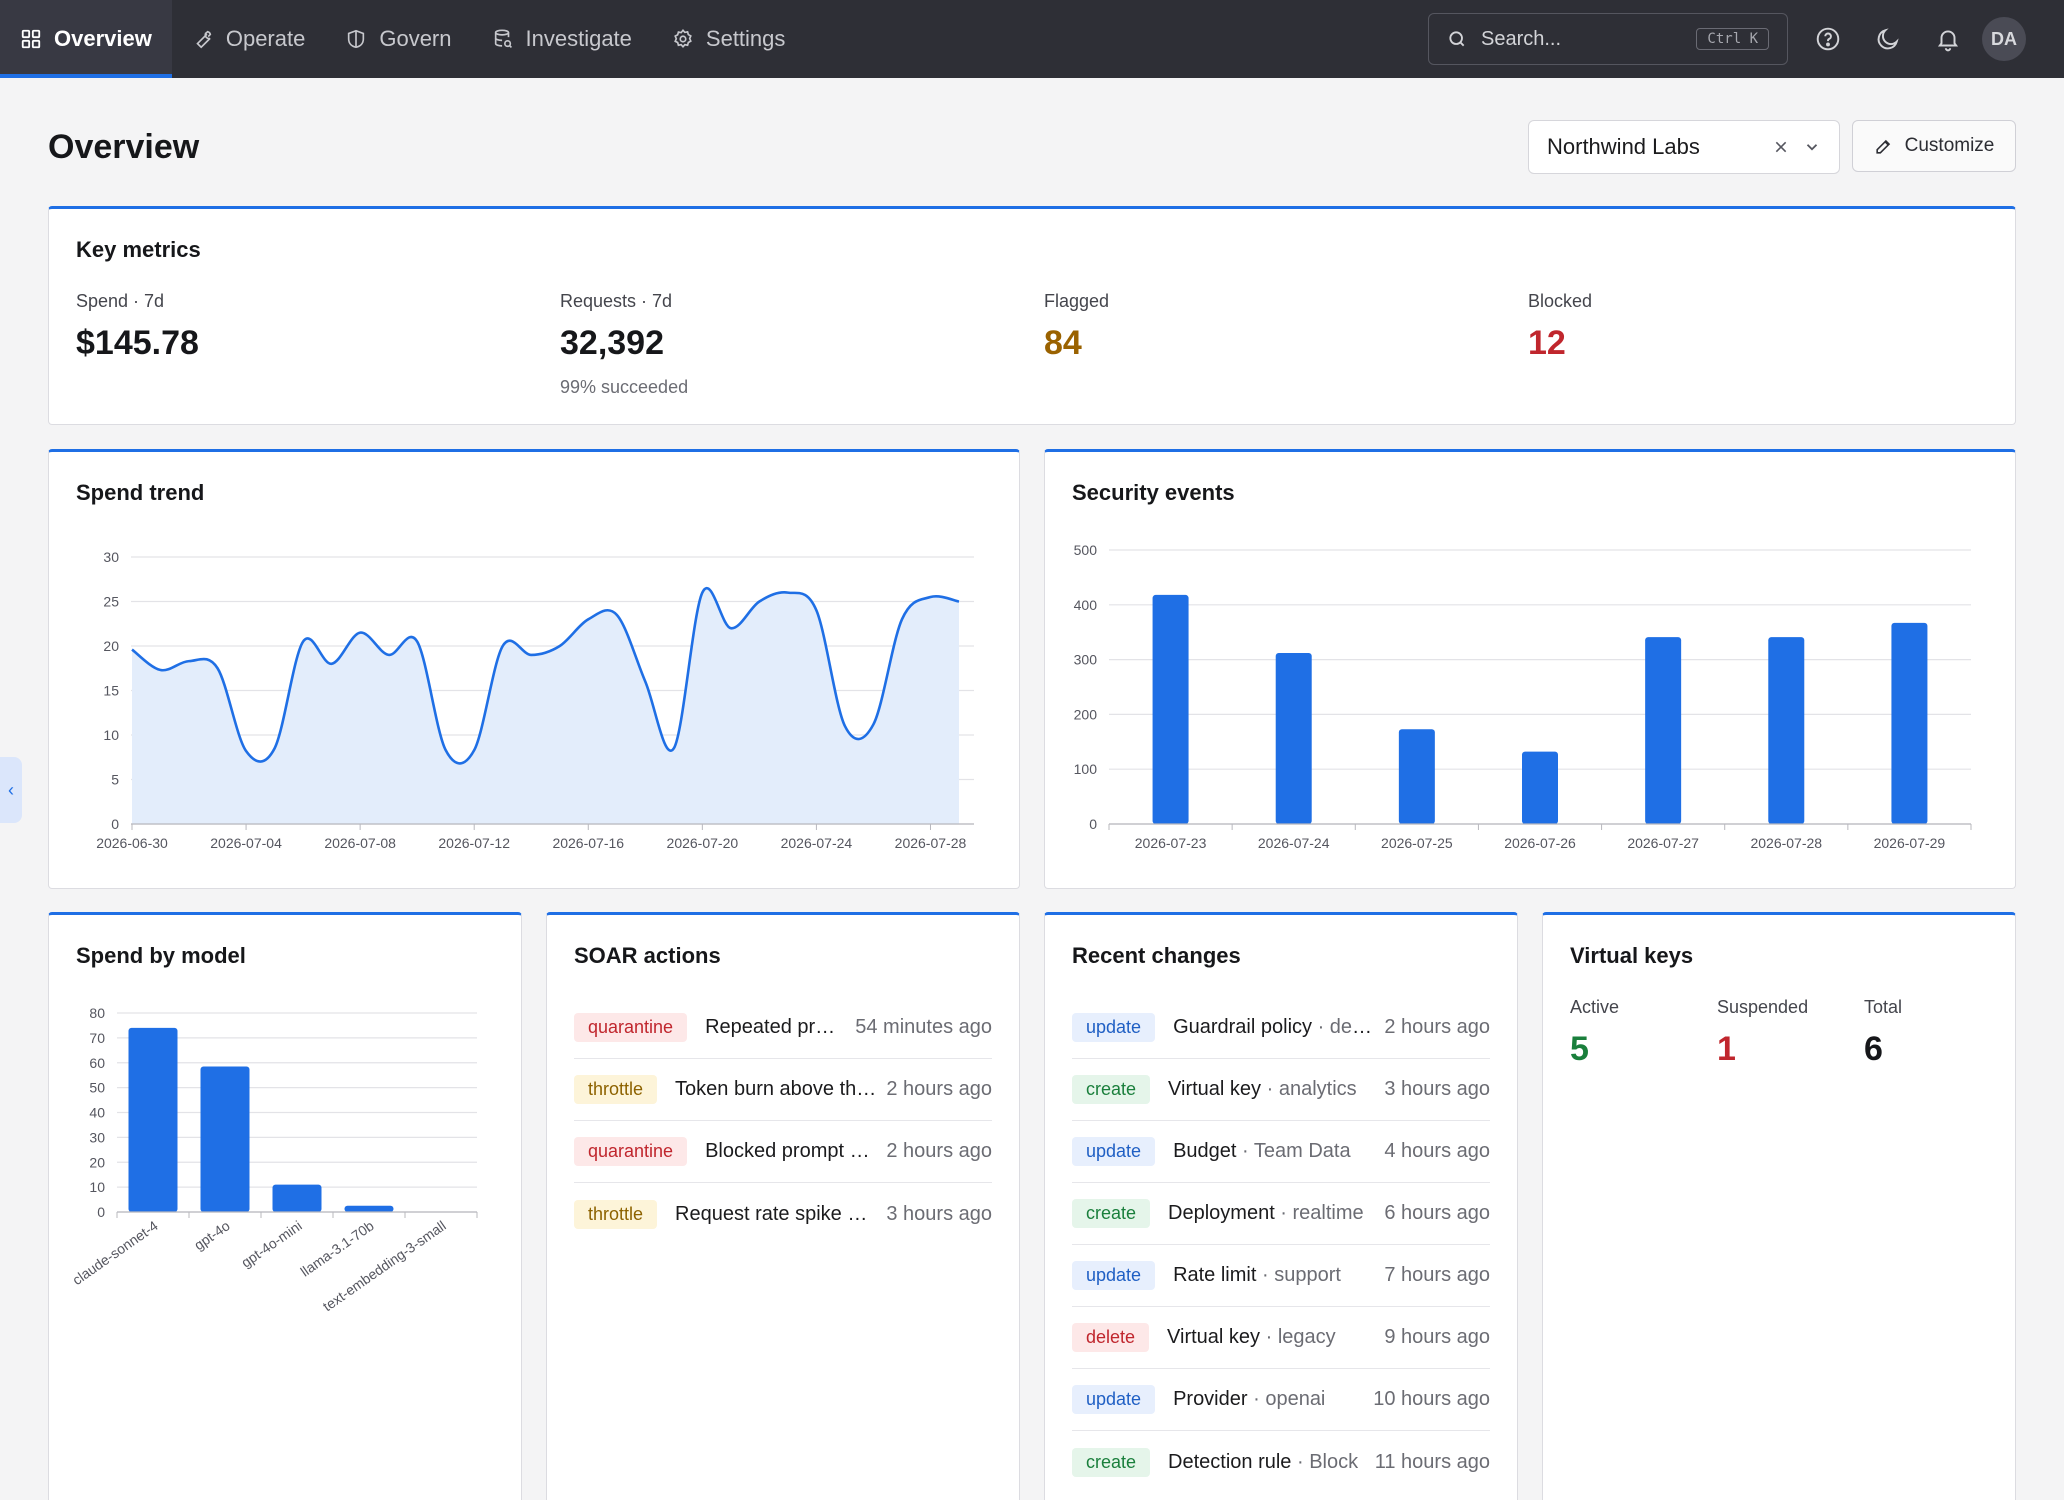  Describe the element at coordinates (1210, 1399) in the screenshot. I see `change-entity-name: Provider` at that location.